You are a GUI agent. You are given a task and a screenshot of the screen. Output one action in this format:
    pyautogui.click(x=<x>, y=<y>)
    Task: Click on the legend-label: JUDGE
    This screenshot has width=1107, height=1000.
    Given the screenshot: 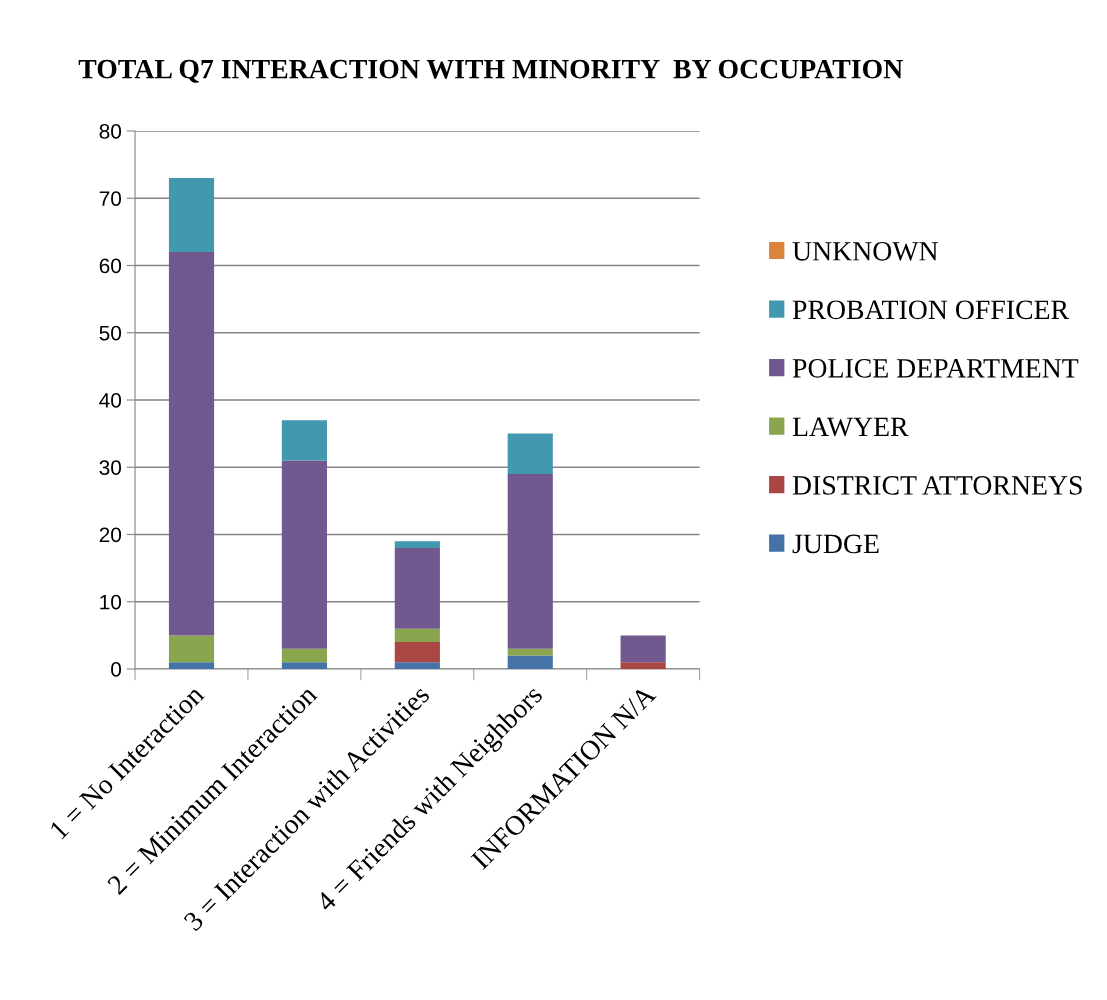 What is the action you would take?
    pyautogui.click(x=835, y=544)
    